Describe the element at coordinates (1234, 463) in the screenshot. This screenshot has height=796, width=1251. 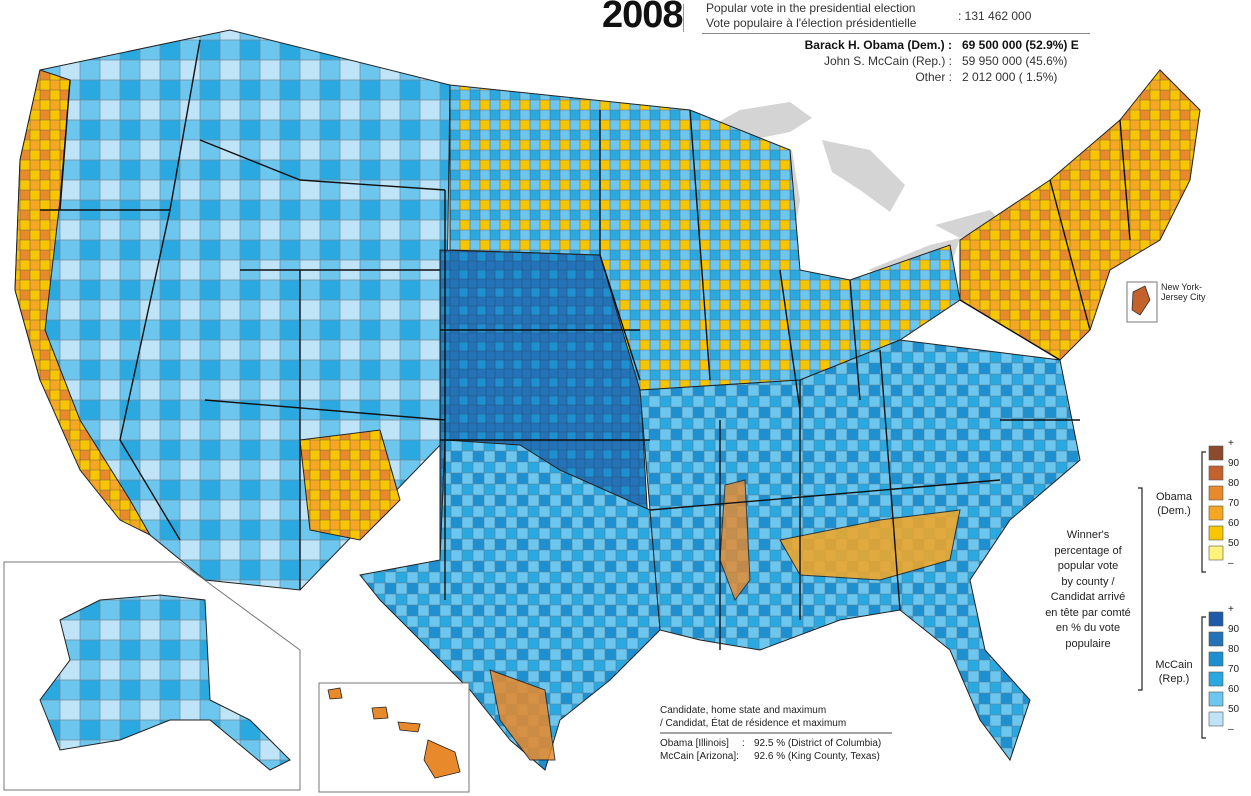
I see `legend-obama-tick: 90` at that location.